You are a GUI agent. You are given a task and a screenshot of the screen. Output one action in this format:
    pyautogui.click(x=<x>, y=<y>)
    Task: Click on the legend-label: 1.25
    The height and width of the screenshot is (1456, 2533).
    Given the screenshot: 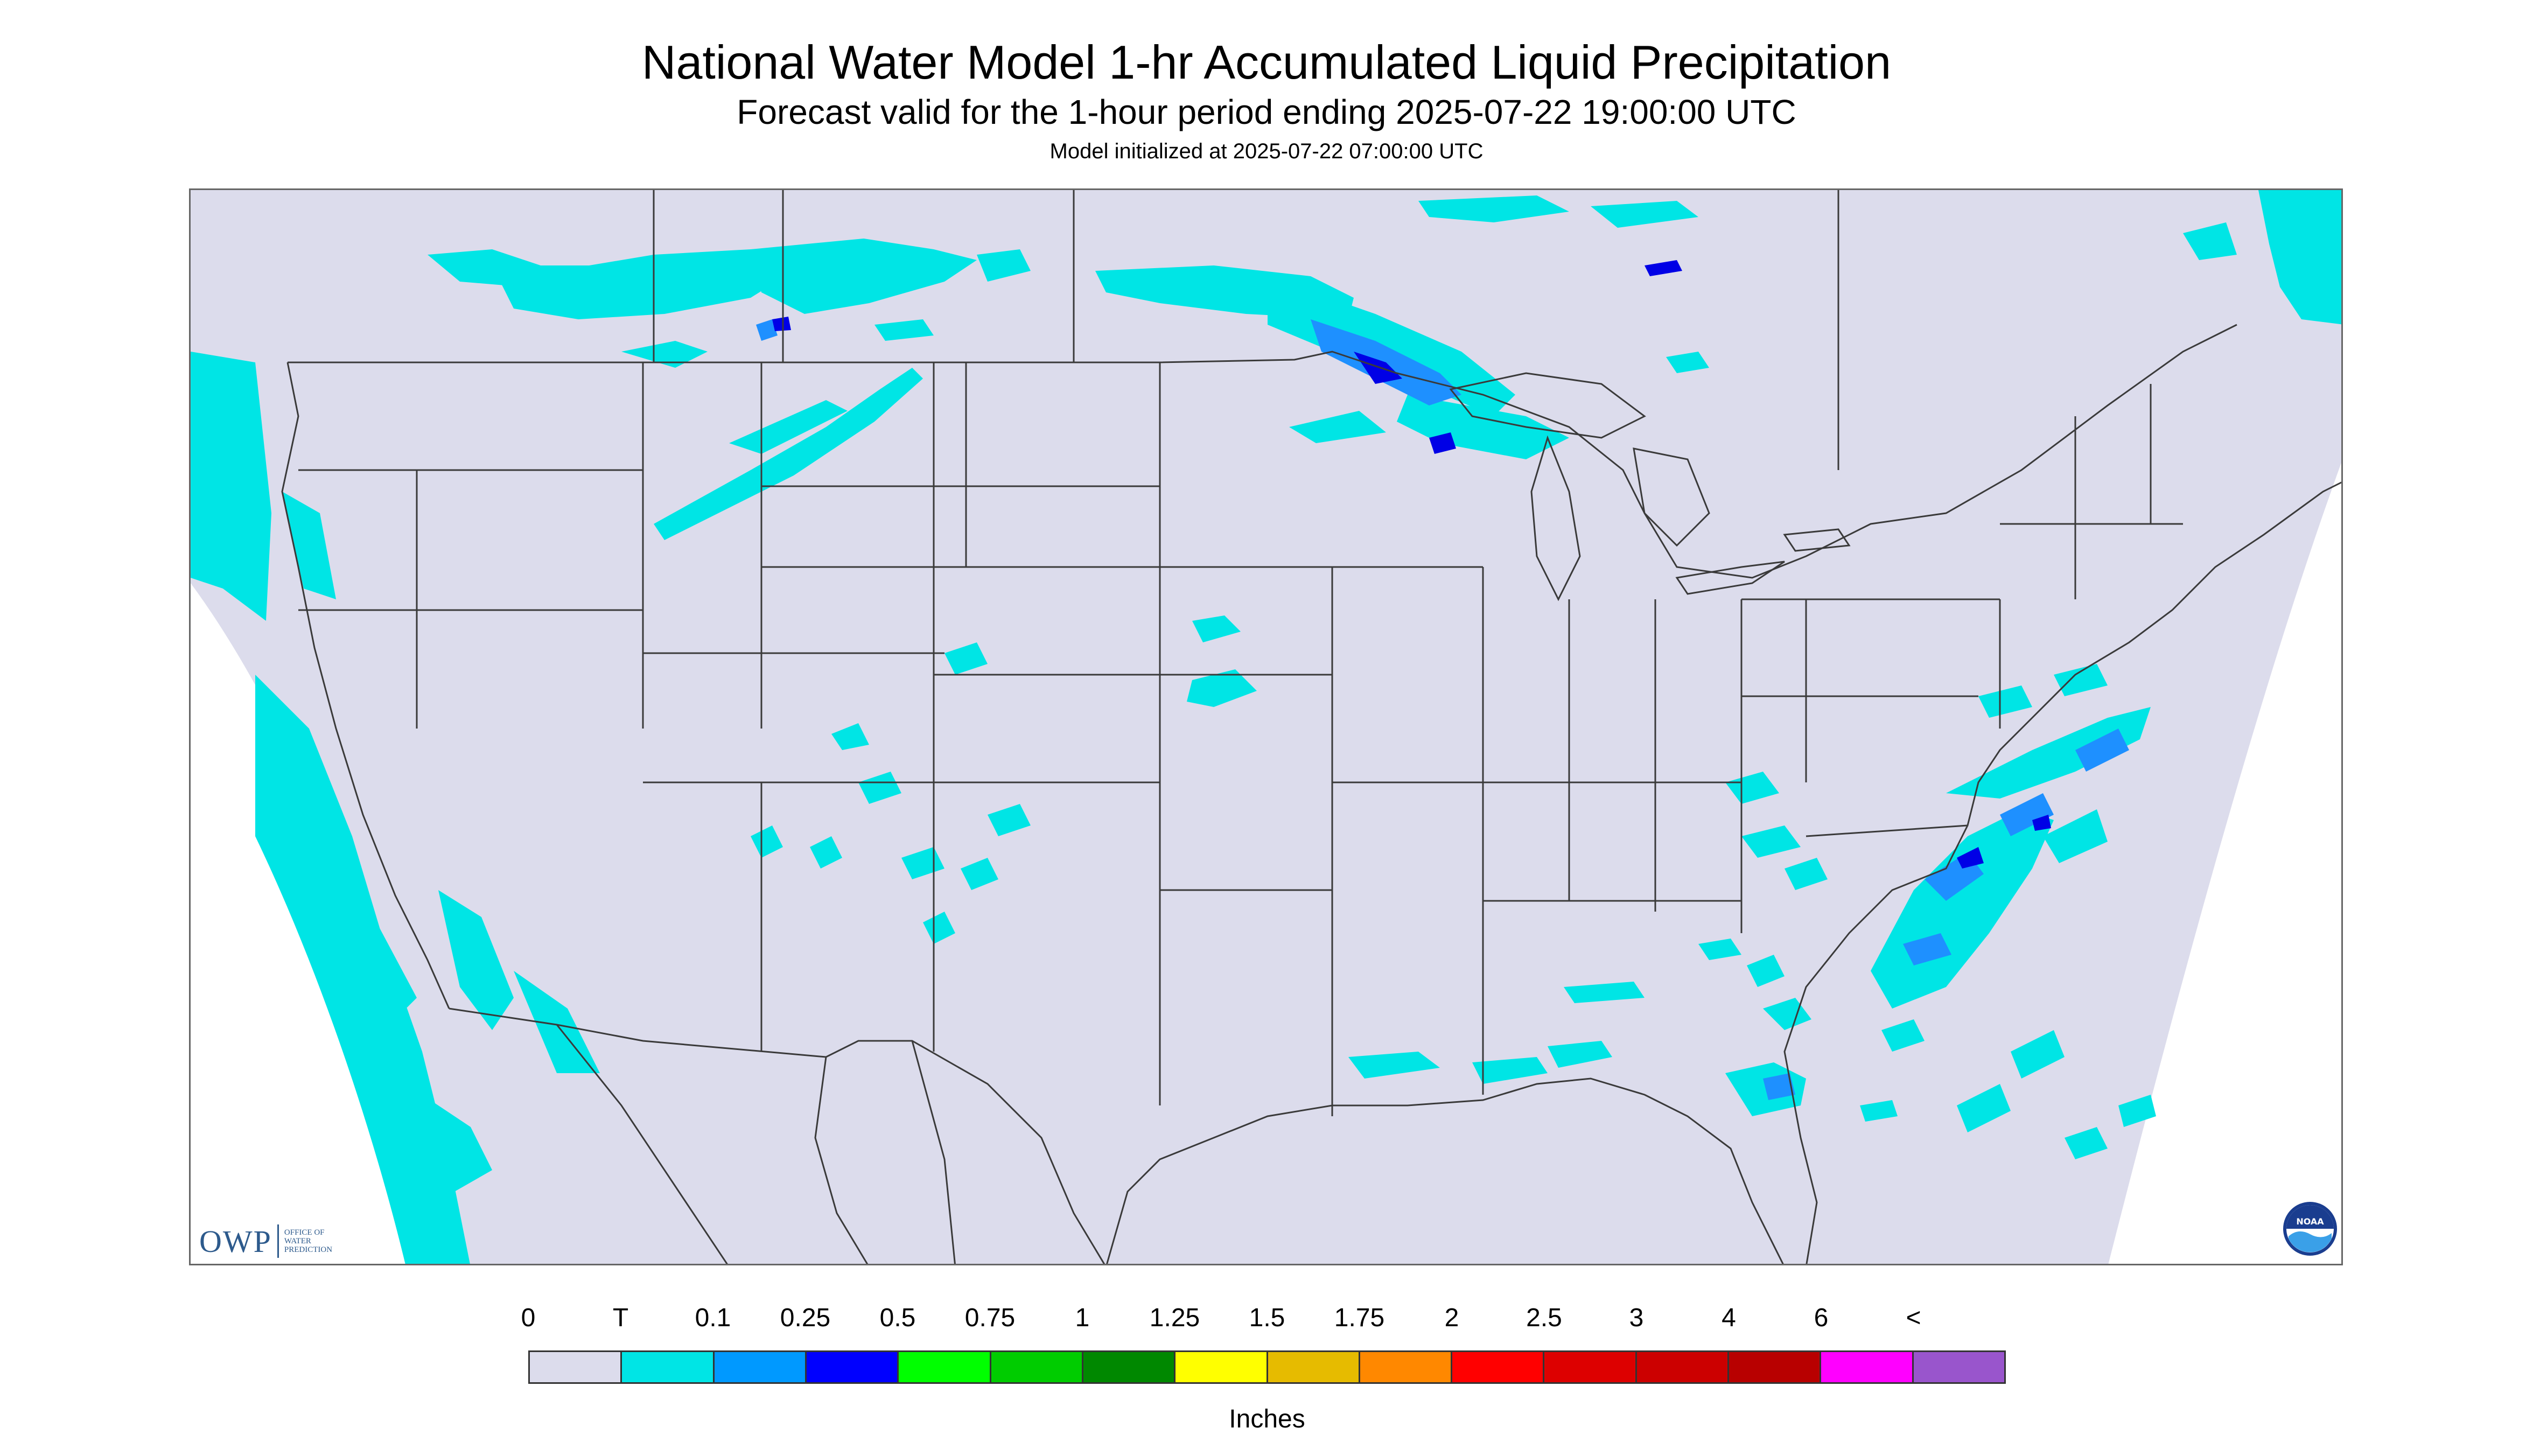 What is the action you would take?
    pyautogui.click(x=1174, y=1318)
    